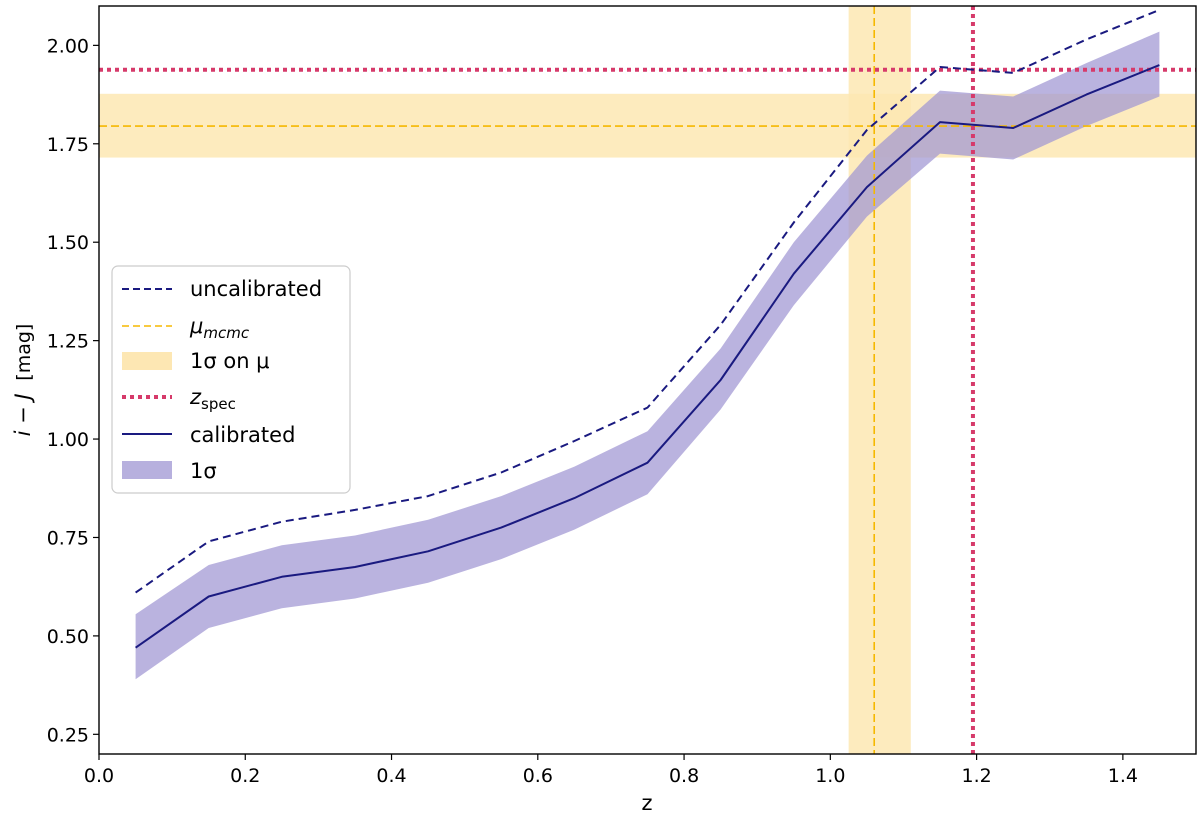  What do you see at coordinates (879, 380) in the screenshot?
I see `mu-vertical-band` at bounding box center [879, 380].